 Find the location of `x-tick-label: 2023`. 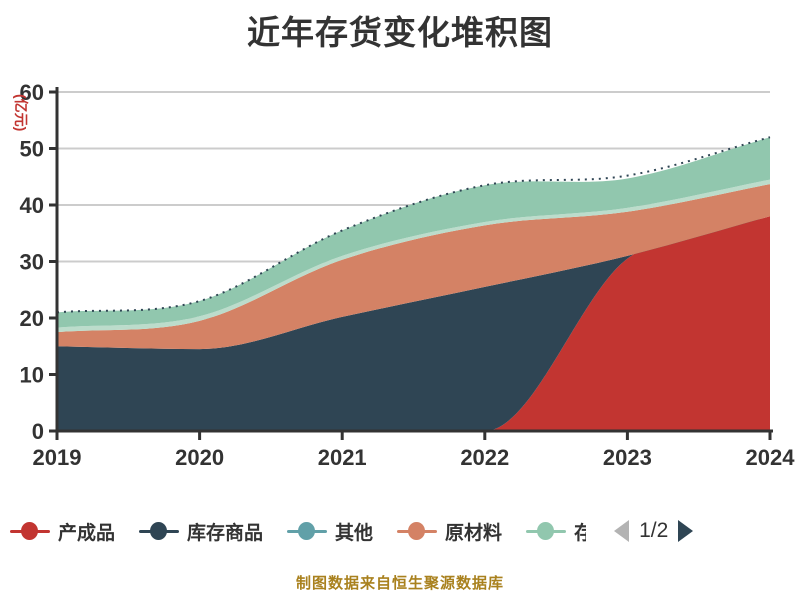

x-tick-label: 2023 is located at coordinates (627, 457).